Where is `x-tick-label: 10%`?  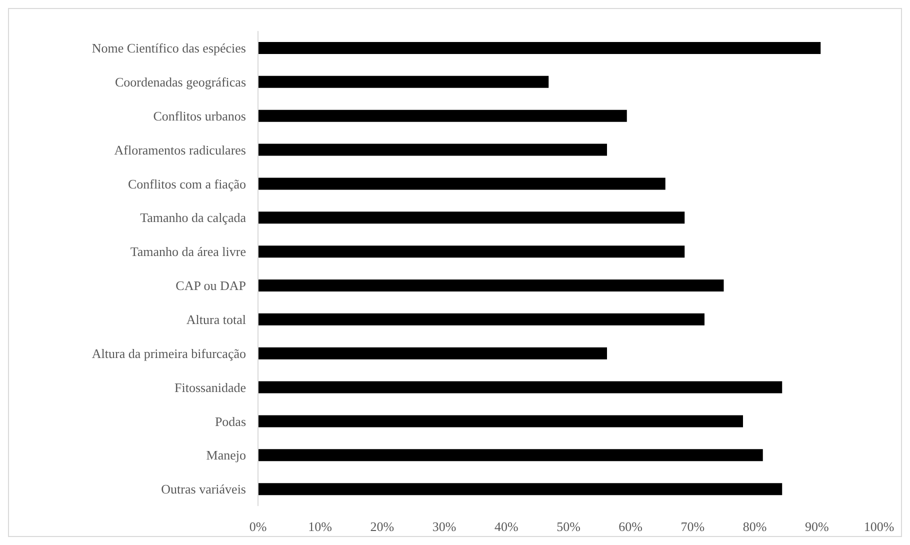
x-tick-label: 10% is located at coordinates (320, 526).